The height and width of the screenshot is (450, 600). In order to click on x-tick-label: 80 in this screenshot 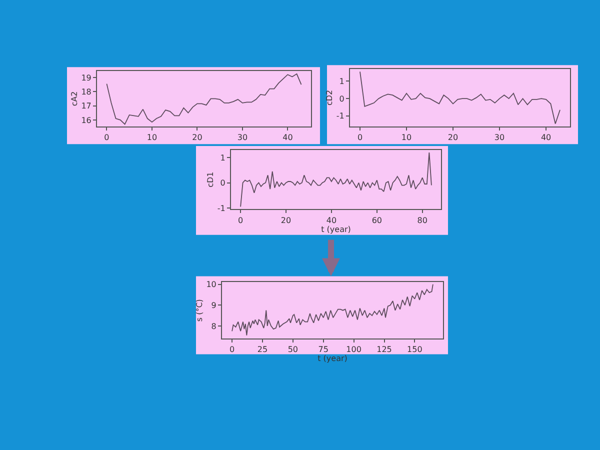, I will do `click(422, 220)`.